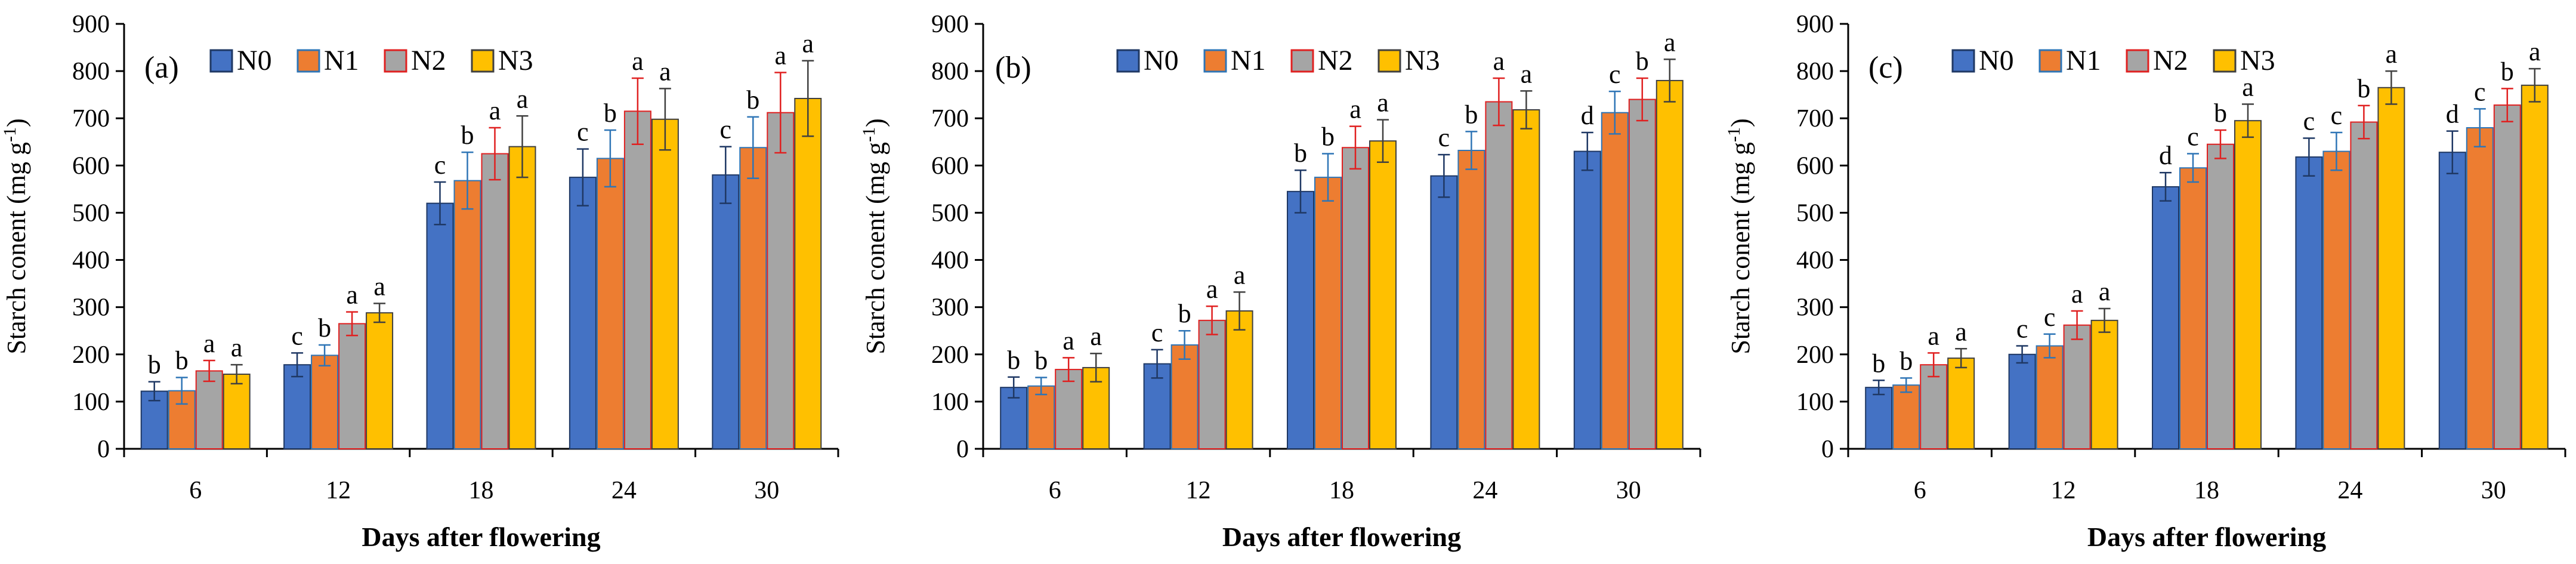  Describe the element at coordinates (1013, 68) in the screenshot. I see `panel-label: (b)` at that location.